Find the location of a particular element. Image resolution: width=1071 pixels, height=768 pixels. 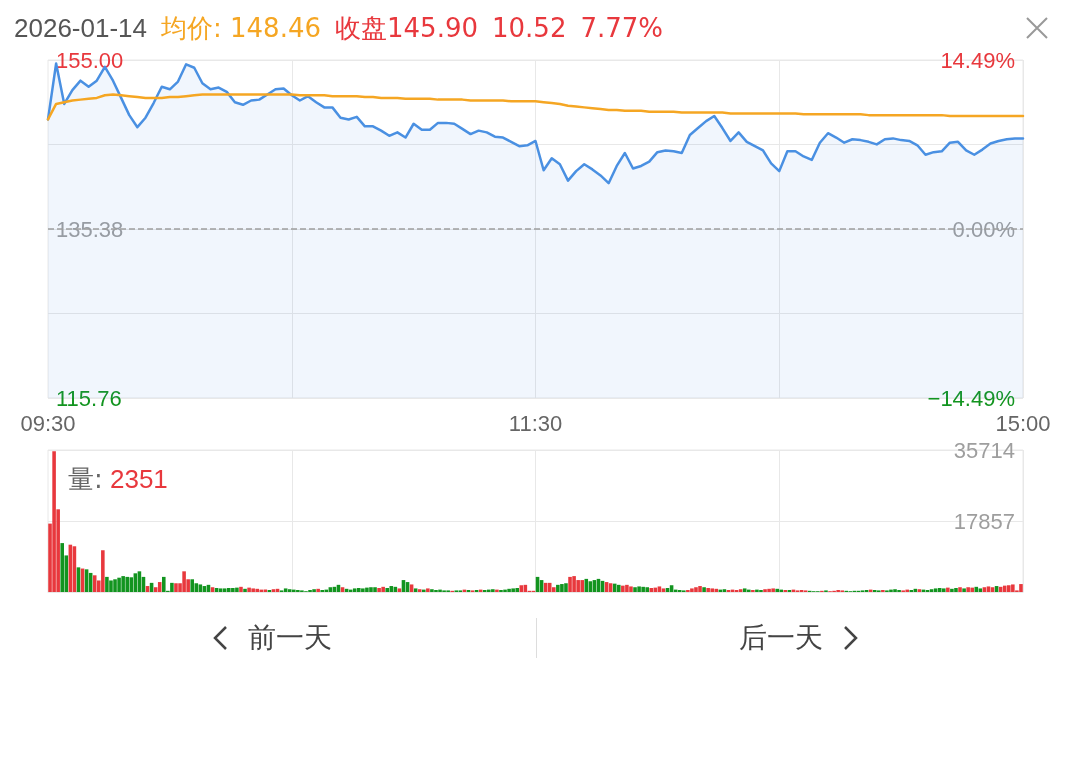

line-series is located at coordinates (535, 107).